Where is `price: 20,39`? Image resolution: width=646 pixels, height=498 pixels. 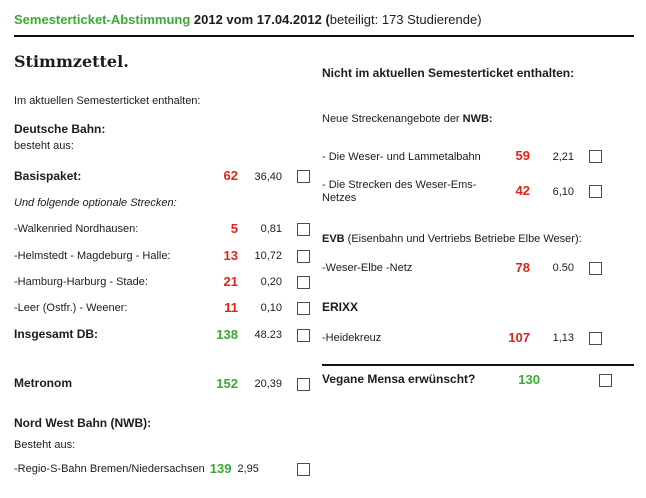
price: 20,39 is located at coordinates (268, 383).